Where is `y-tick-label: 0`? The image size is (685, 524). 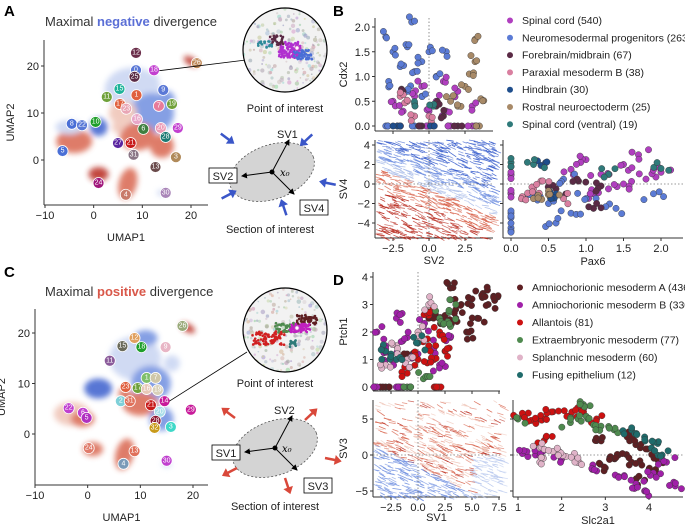 y-tick-label: 0 is located at coordinates (367, 185).